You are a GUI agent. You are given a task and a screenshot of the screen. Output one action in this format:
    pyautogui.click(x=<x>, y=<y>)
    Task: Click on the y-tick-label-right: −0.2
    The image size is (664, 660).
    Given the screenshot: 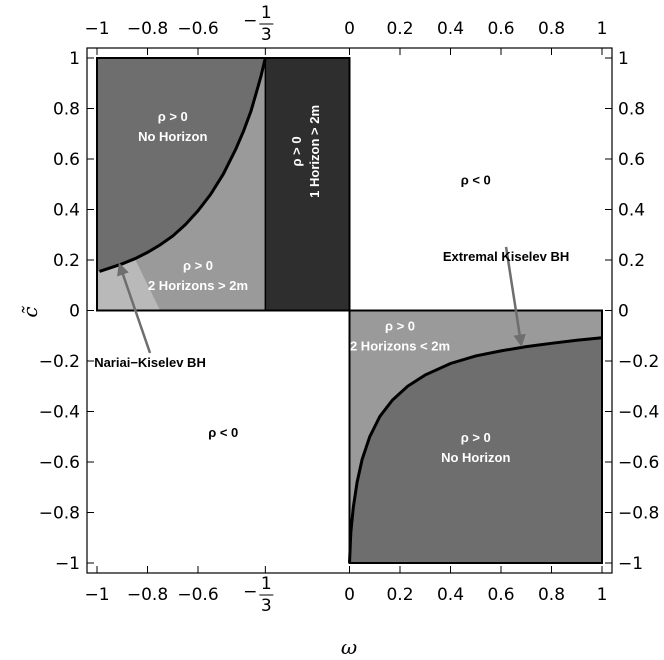 What is the action you would take?
    pyautogui.click(x=638, y=362)
    